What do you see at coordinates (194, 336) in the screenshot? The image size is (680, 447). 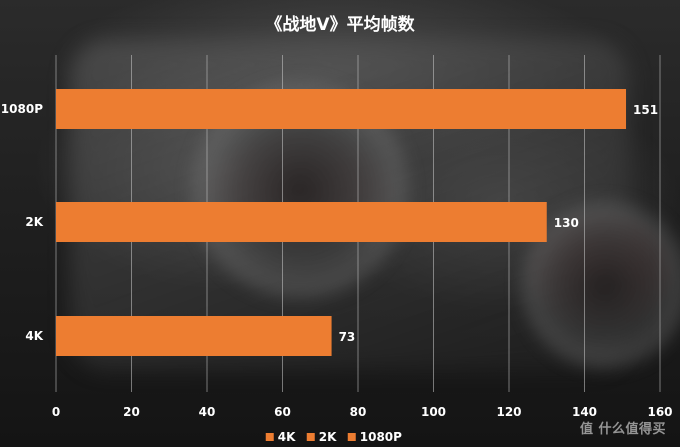 I see `bar-4k` at bounding box center [194, 336].